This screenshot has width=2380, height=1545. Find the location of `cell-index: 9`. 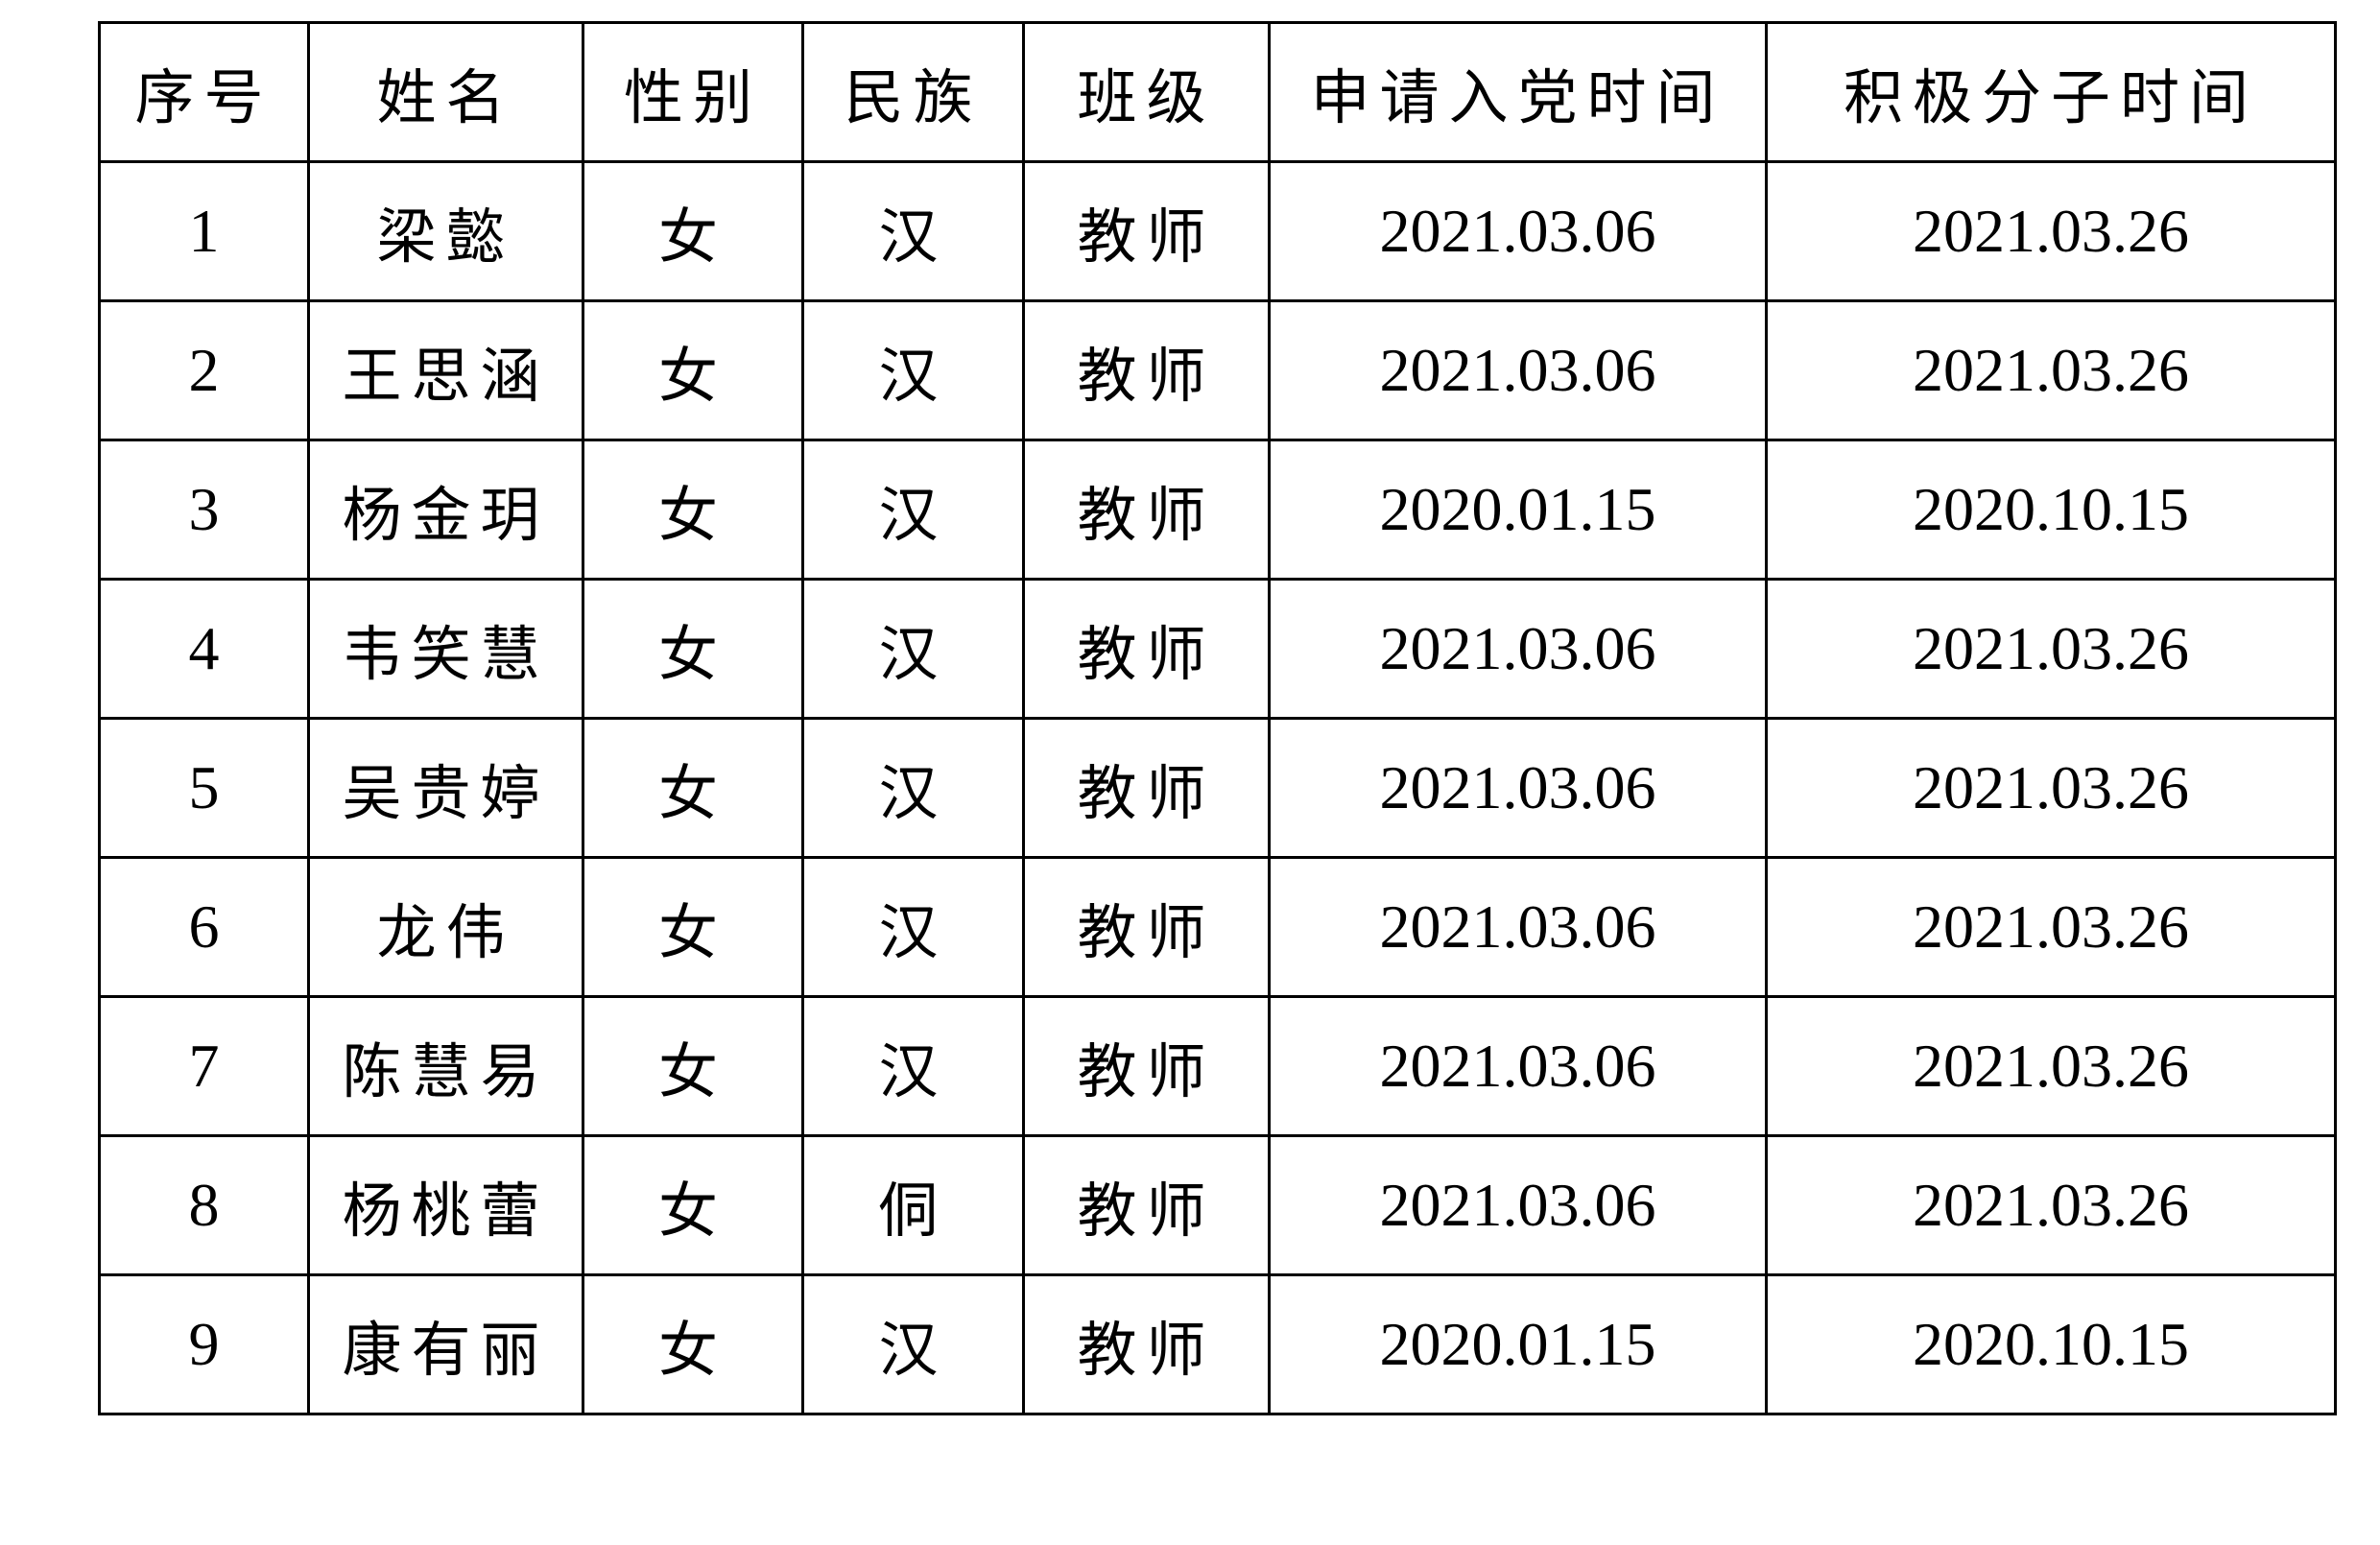

cell-index: 9 is located at coordinates (204, 1344).